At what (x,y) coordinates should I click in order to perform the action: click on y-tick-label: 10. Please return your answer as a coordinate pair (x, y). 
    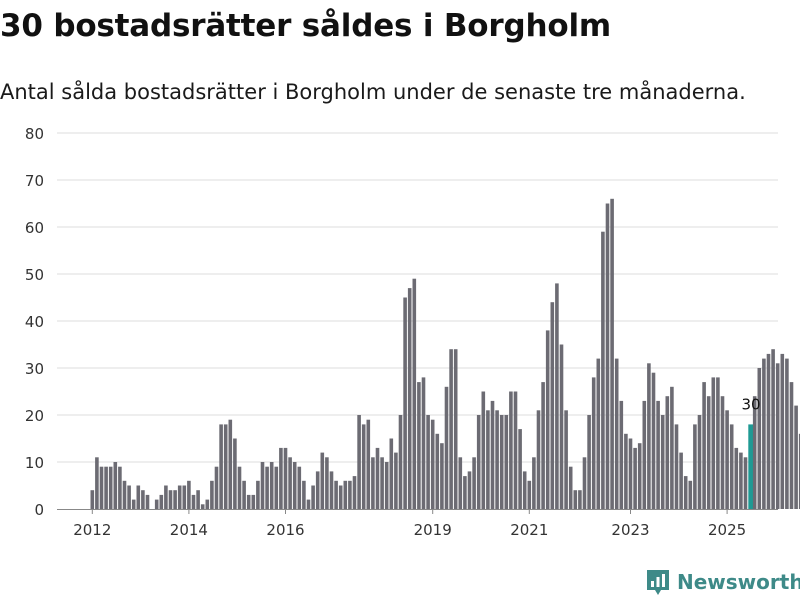
    Looking at the image, I should click on (34, 463).